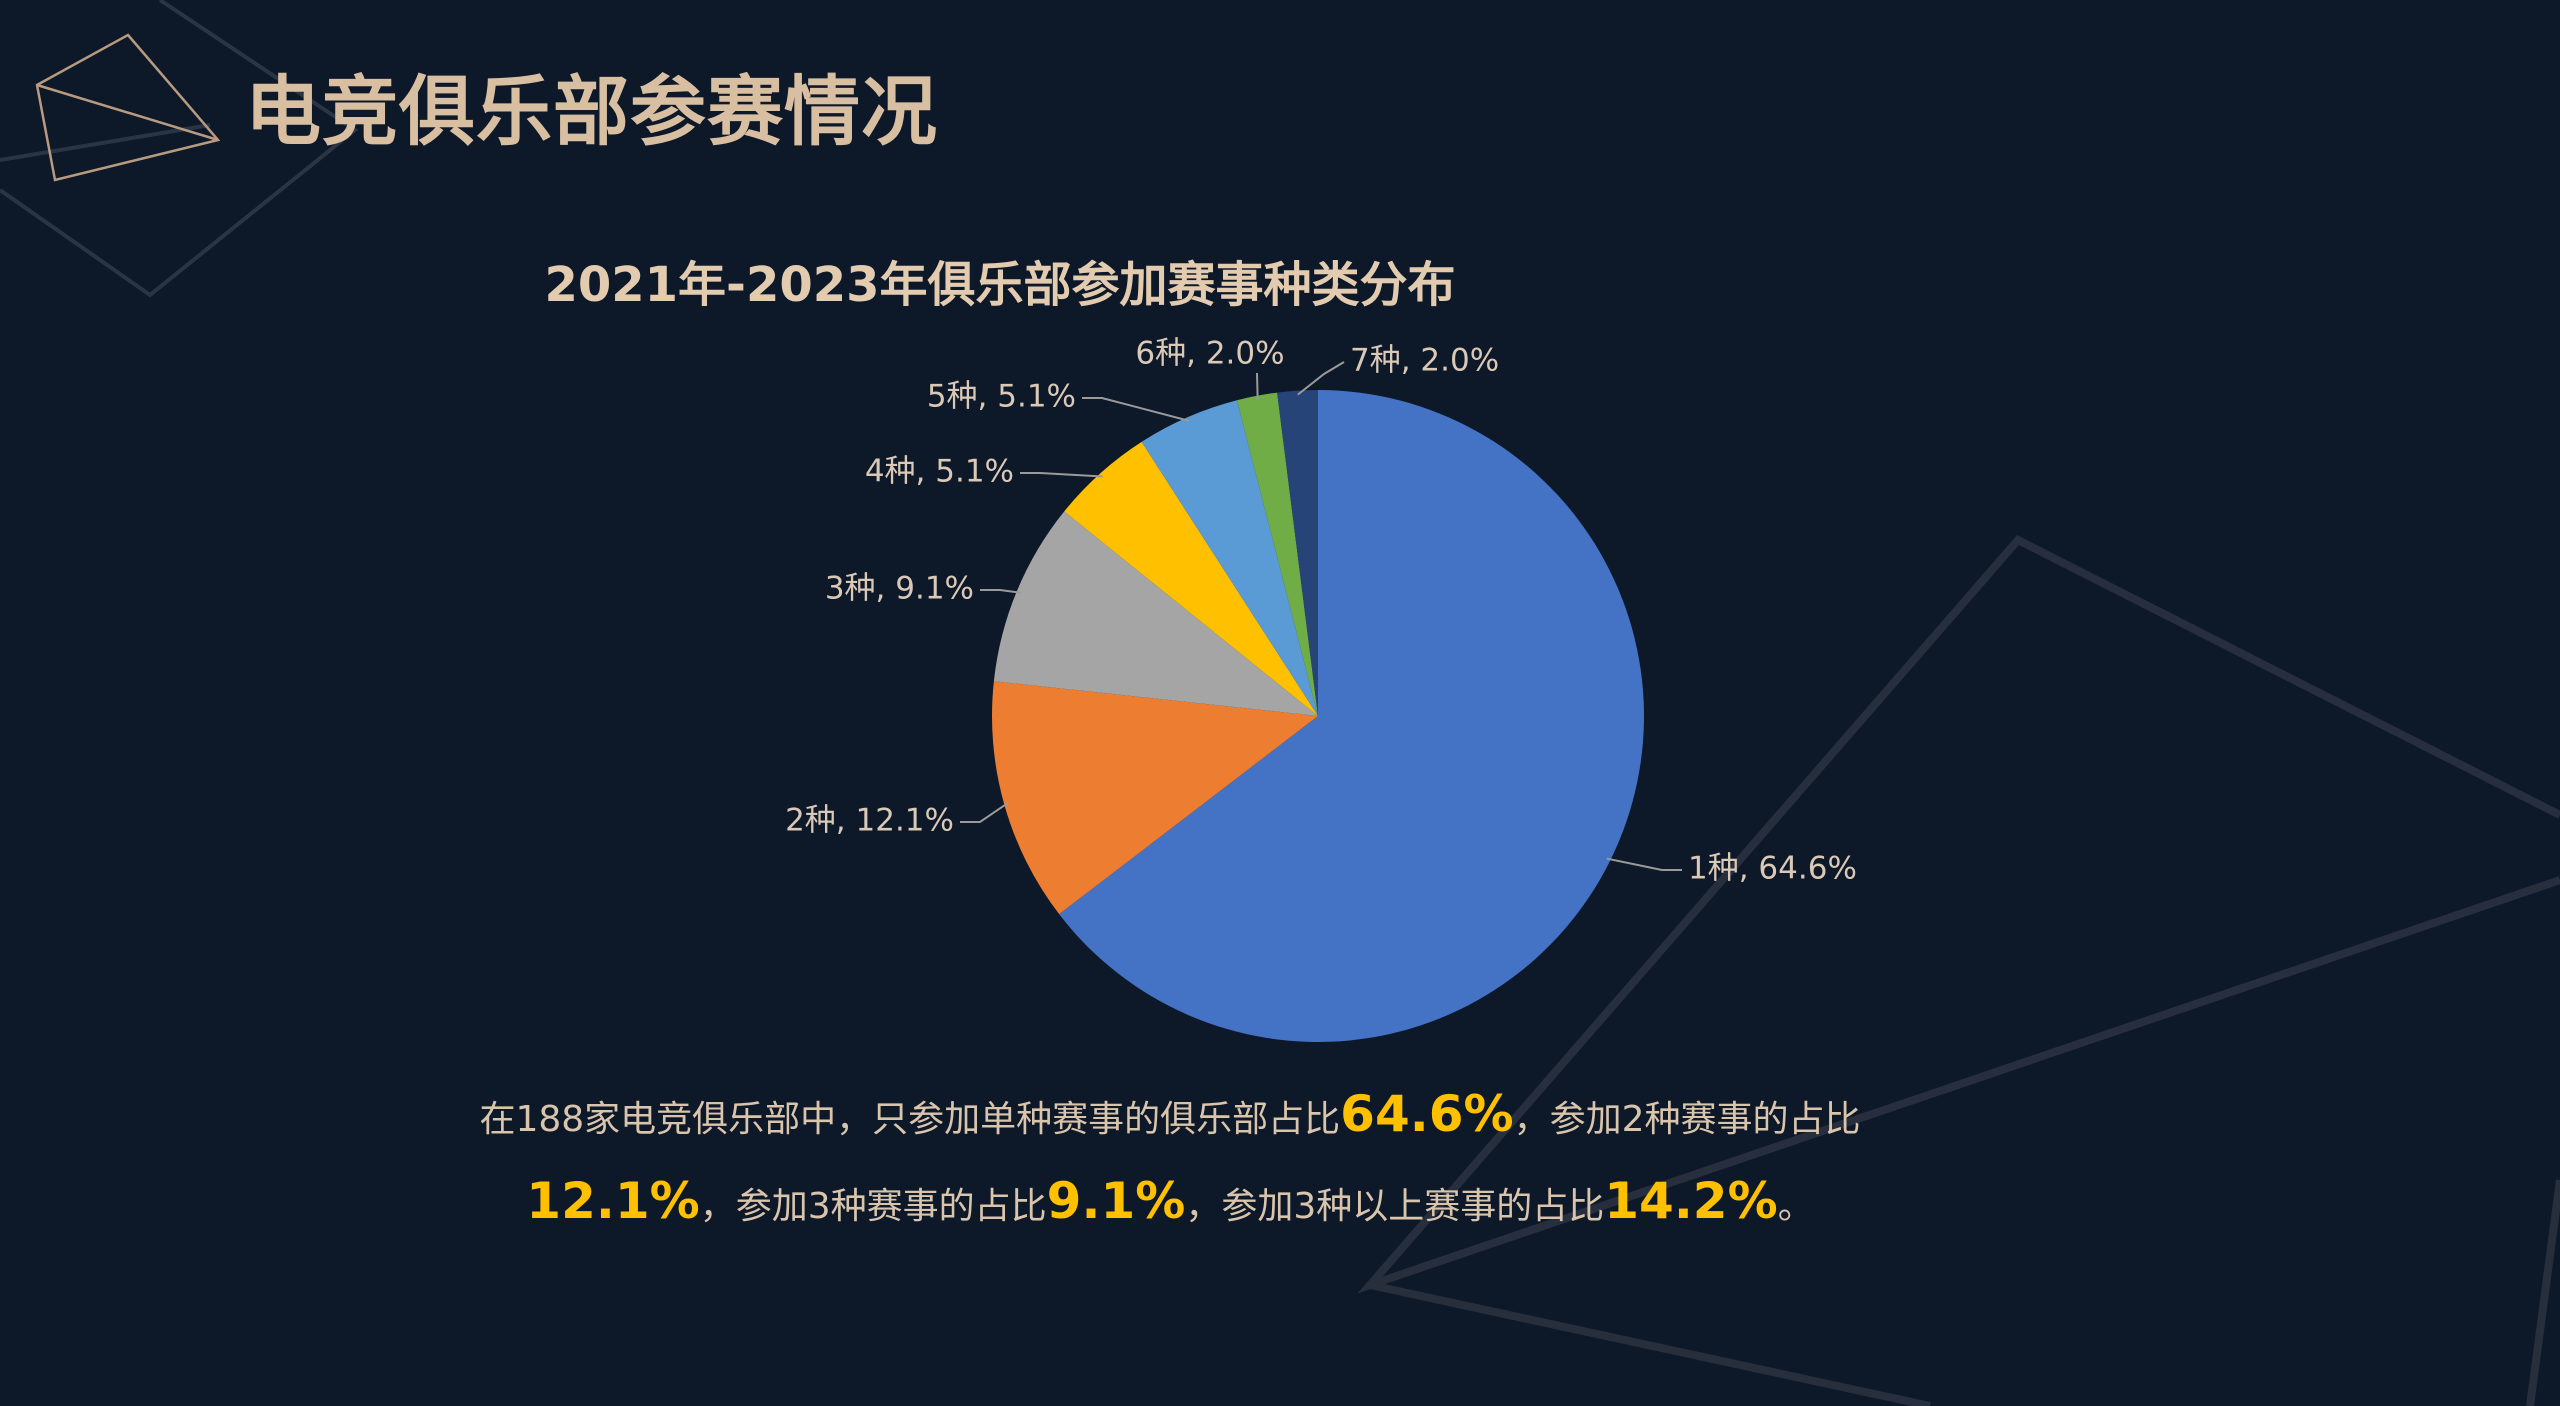 The width and height of the screenshot is (2560, 1406). Describe the element at coordinates (1650, 1343) in the screenshot. I see `deco-lower-line` at that location.